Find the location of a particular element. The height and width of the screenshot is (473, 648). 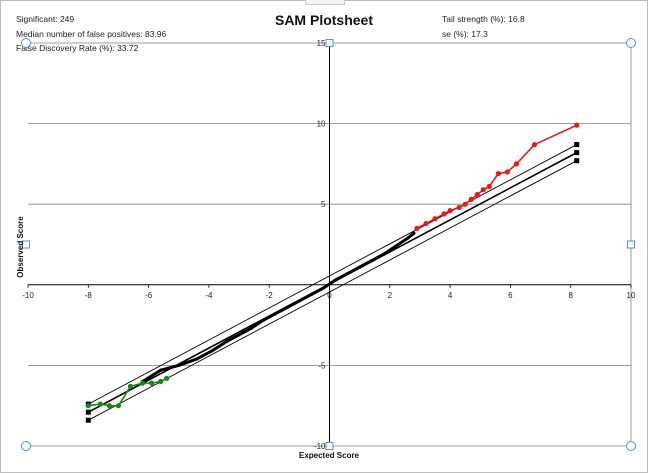

x-tick-label: 6 is located at coordinates (510, 295).